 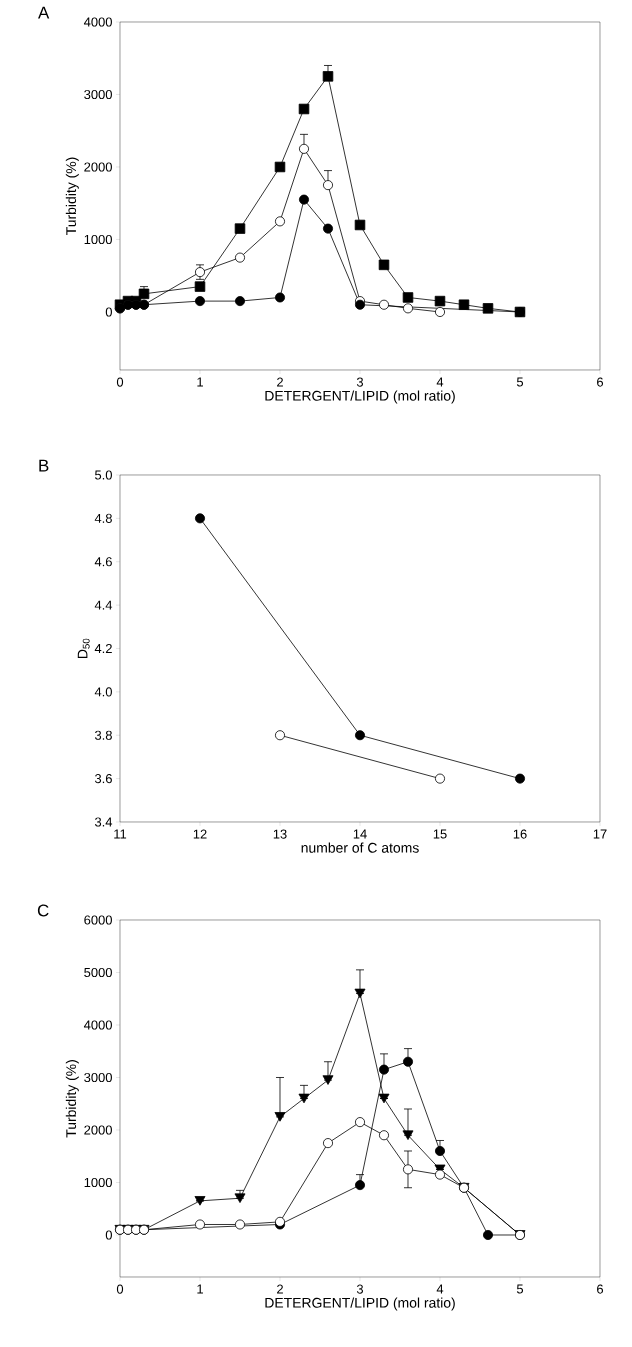 I want to click on y-tick-label: 4.6, so click(x=103, y=562).